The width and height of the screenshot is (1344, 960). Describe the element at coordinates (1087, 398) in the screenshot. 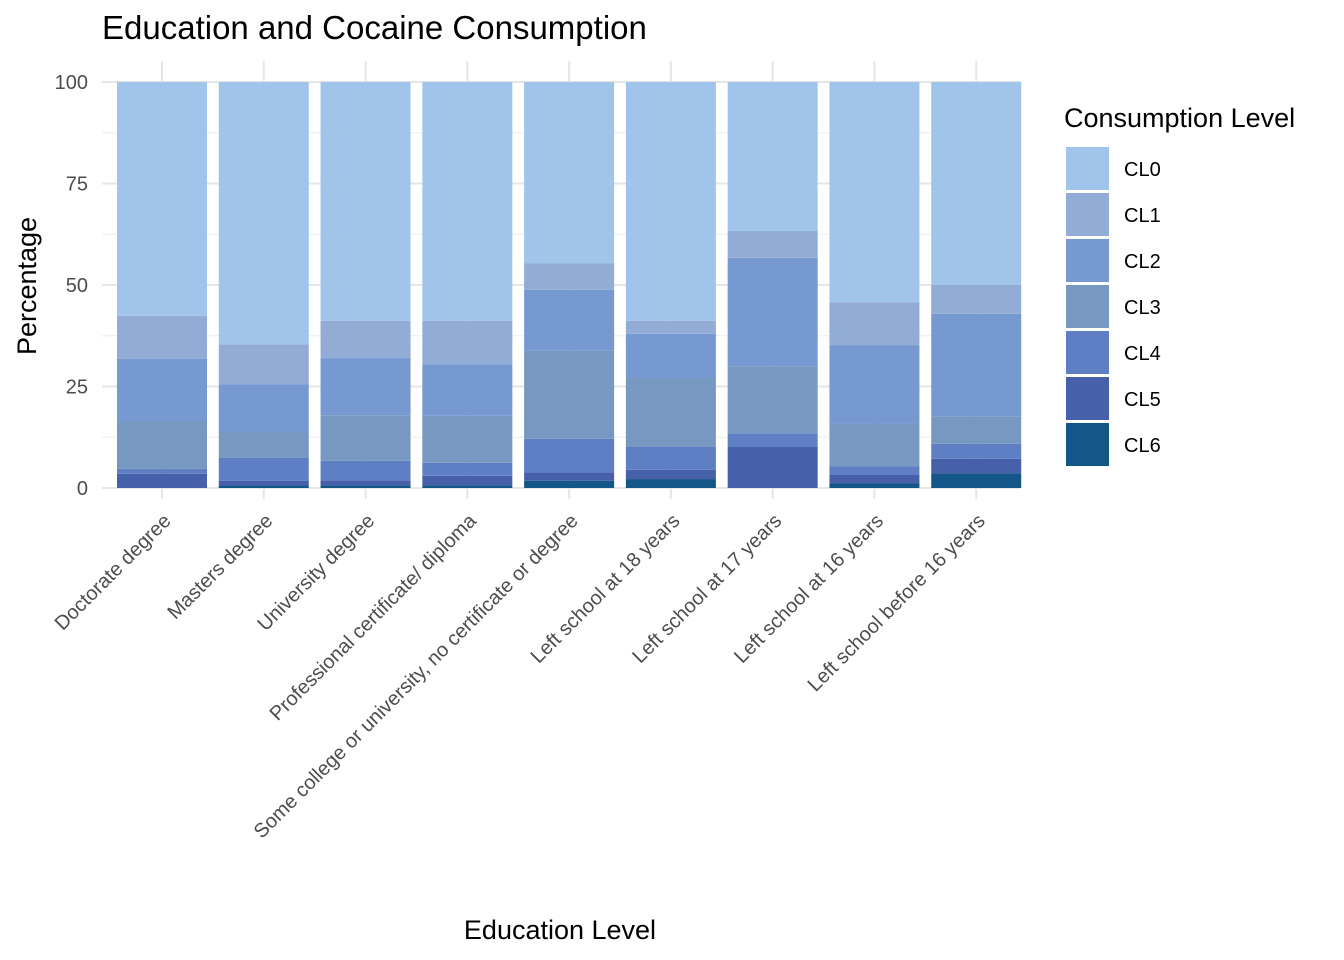

I see `legend-key-cl5` at that location.